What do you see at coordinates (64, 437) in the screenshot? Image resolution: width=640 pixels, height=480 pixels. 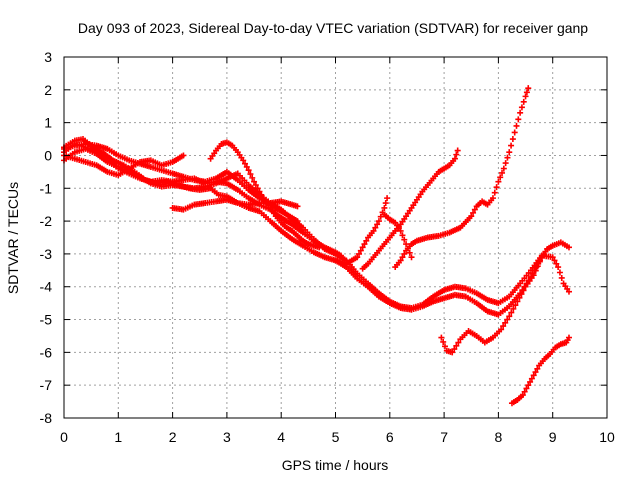 I see `x-tick-label: 0` at bounding box center [64, 437].